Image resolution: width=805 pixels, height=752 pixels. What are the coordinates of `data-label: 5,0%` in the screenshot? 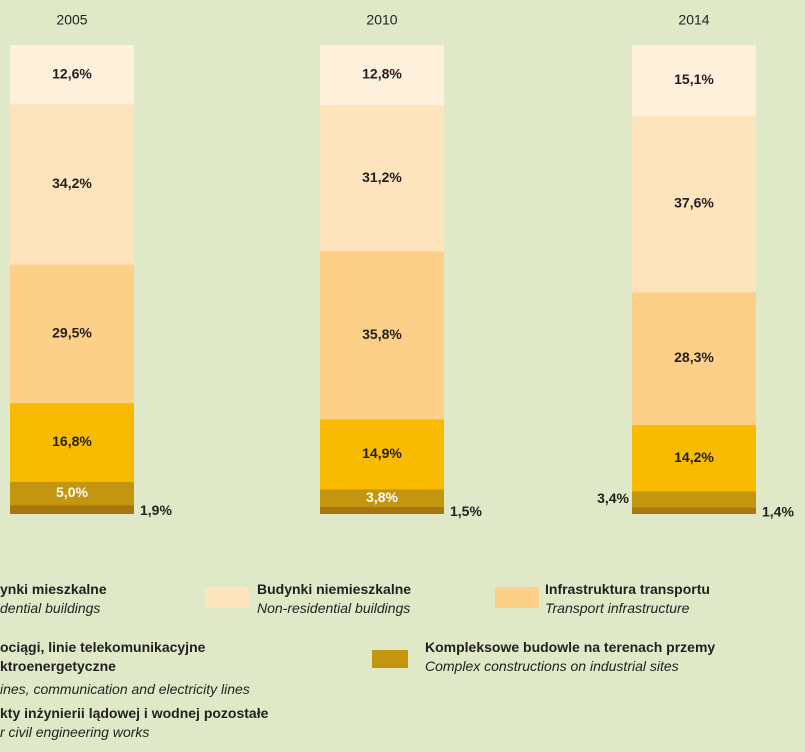 It's located at (72, 492).